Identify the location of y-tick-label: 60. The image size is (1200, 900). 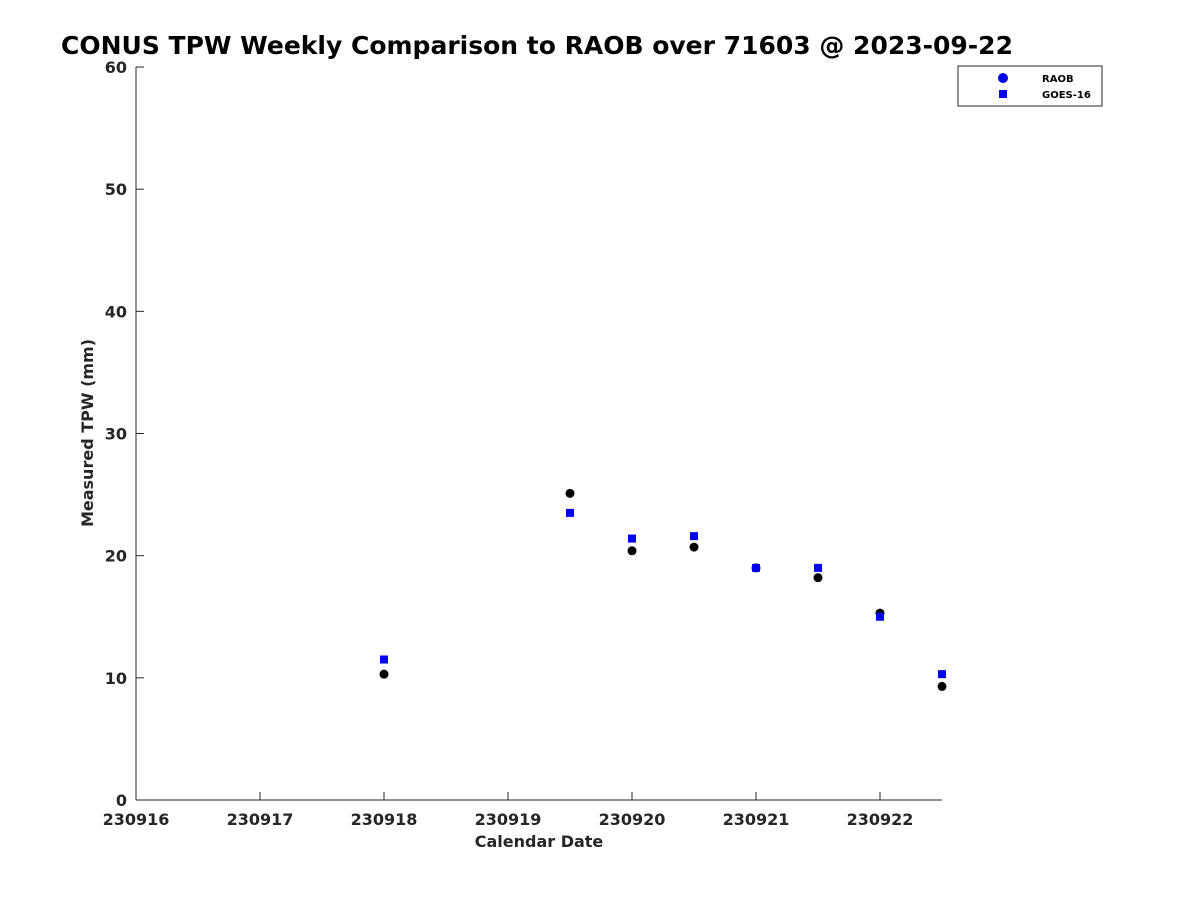
(116, 67).